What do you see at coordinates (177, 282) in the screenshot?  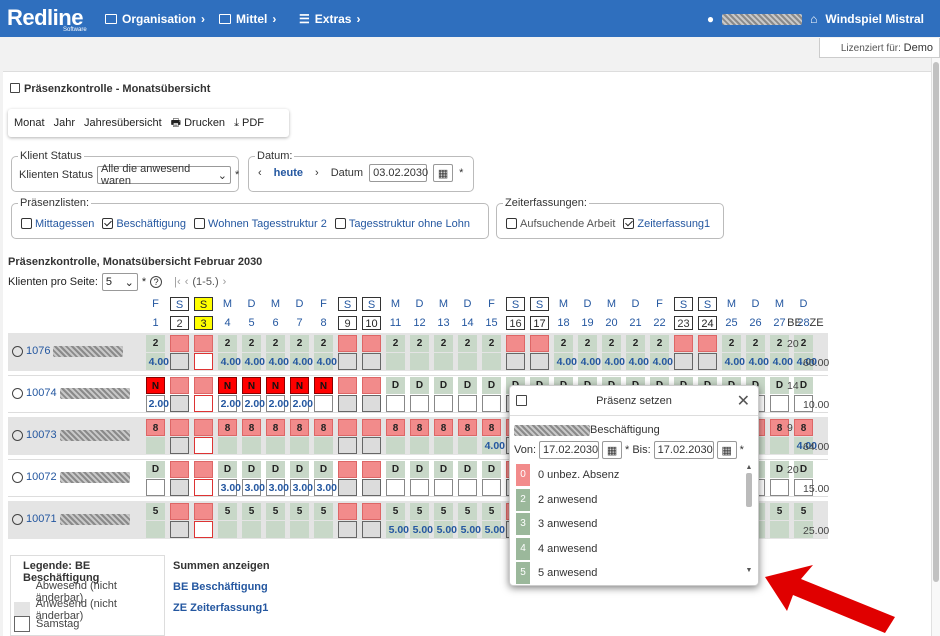 I see `first-page-button: |‹` at bounding box center [177, 282].